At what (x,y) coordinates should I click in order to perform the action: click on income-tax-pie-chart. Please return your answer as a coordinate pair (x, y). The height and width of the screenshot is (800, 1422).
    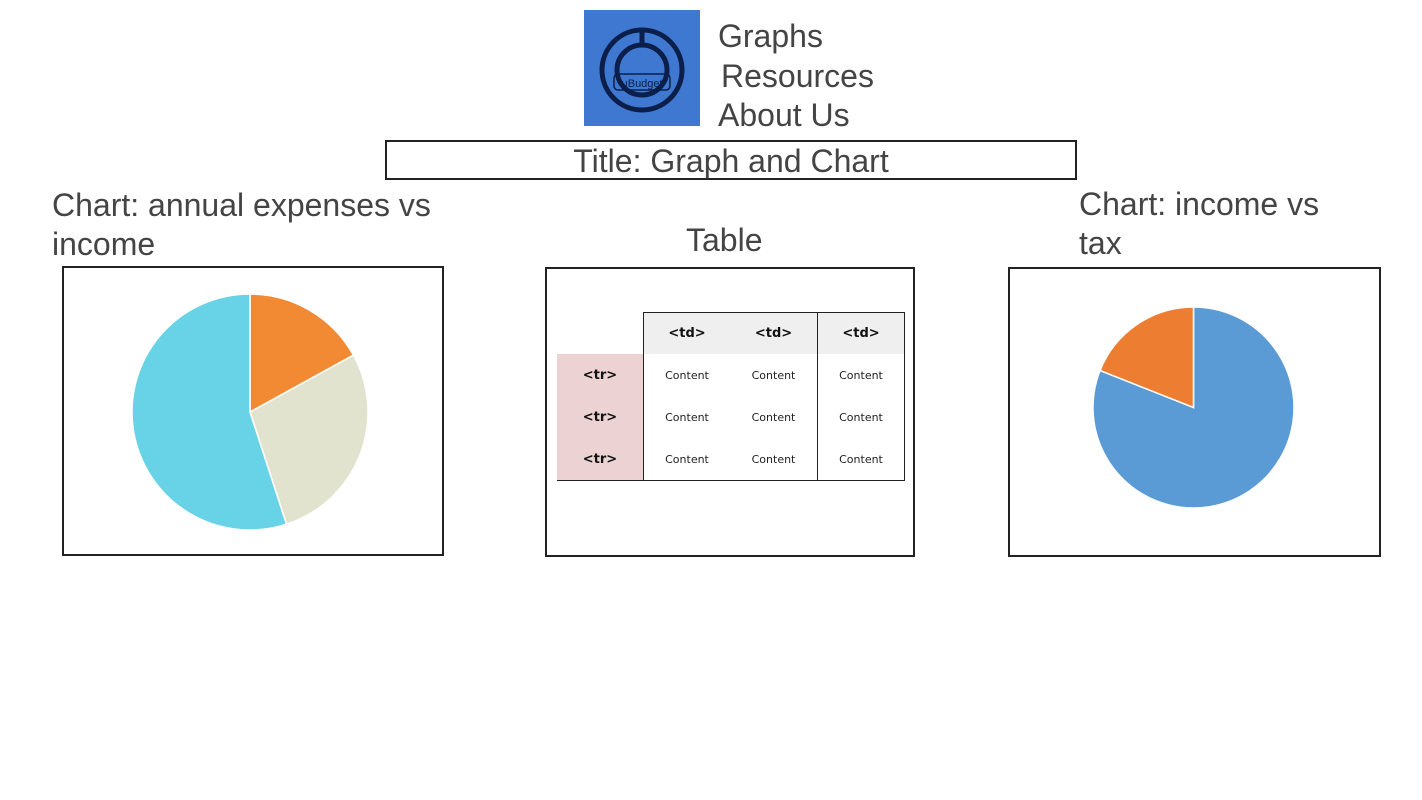
    Looking at the image, I should click on (1193, 407).